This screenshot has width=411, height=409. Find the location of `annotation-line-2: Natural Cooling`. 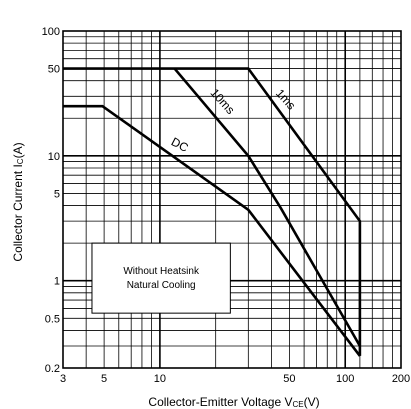

annotation-line-2: Natural Cooling is located at coordinates (161, 285).